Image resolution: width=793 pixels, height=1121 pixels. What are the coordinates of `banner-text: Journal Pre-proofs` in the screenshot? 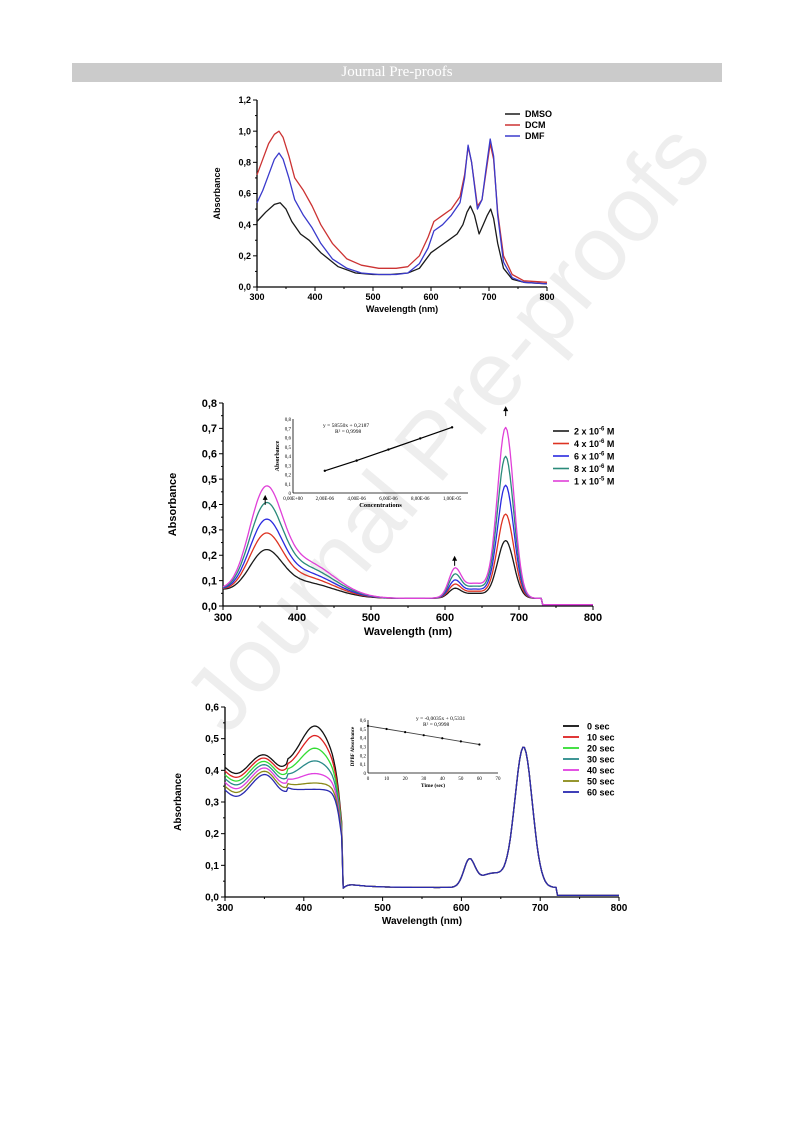 It's located at (397, 72).